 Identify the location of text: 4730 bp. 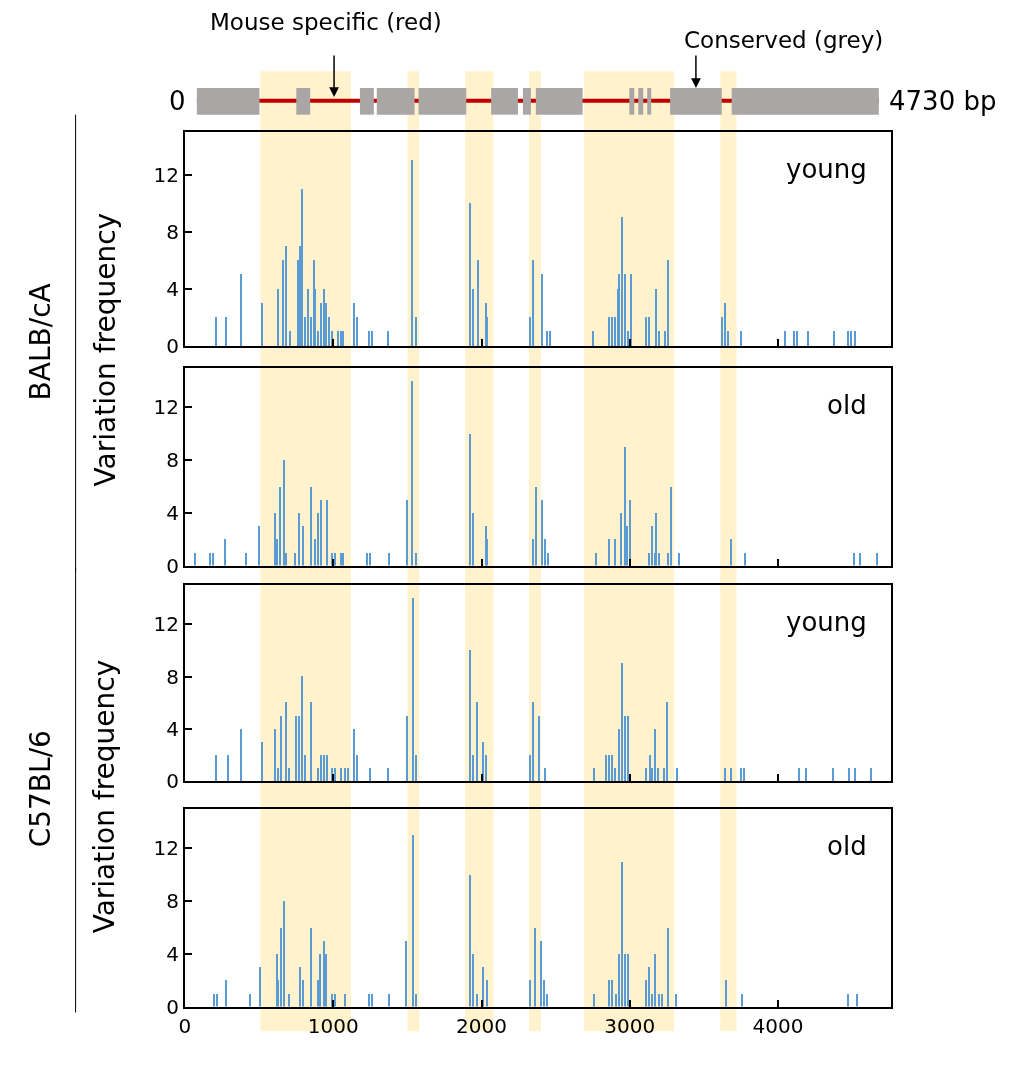
(943, 101).